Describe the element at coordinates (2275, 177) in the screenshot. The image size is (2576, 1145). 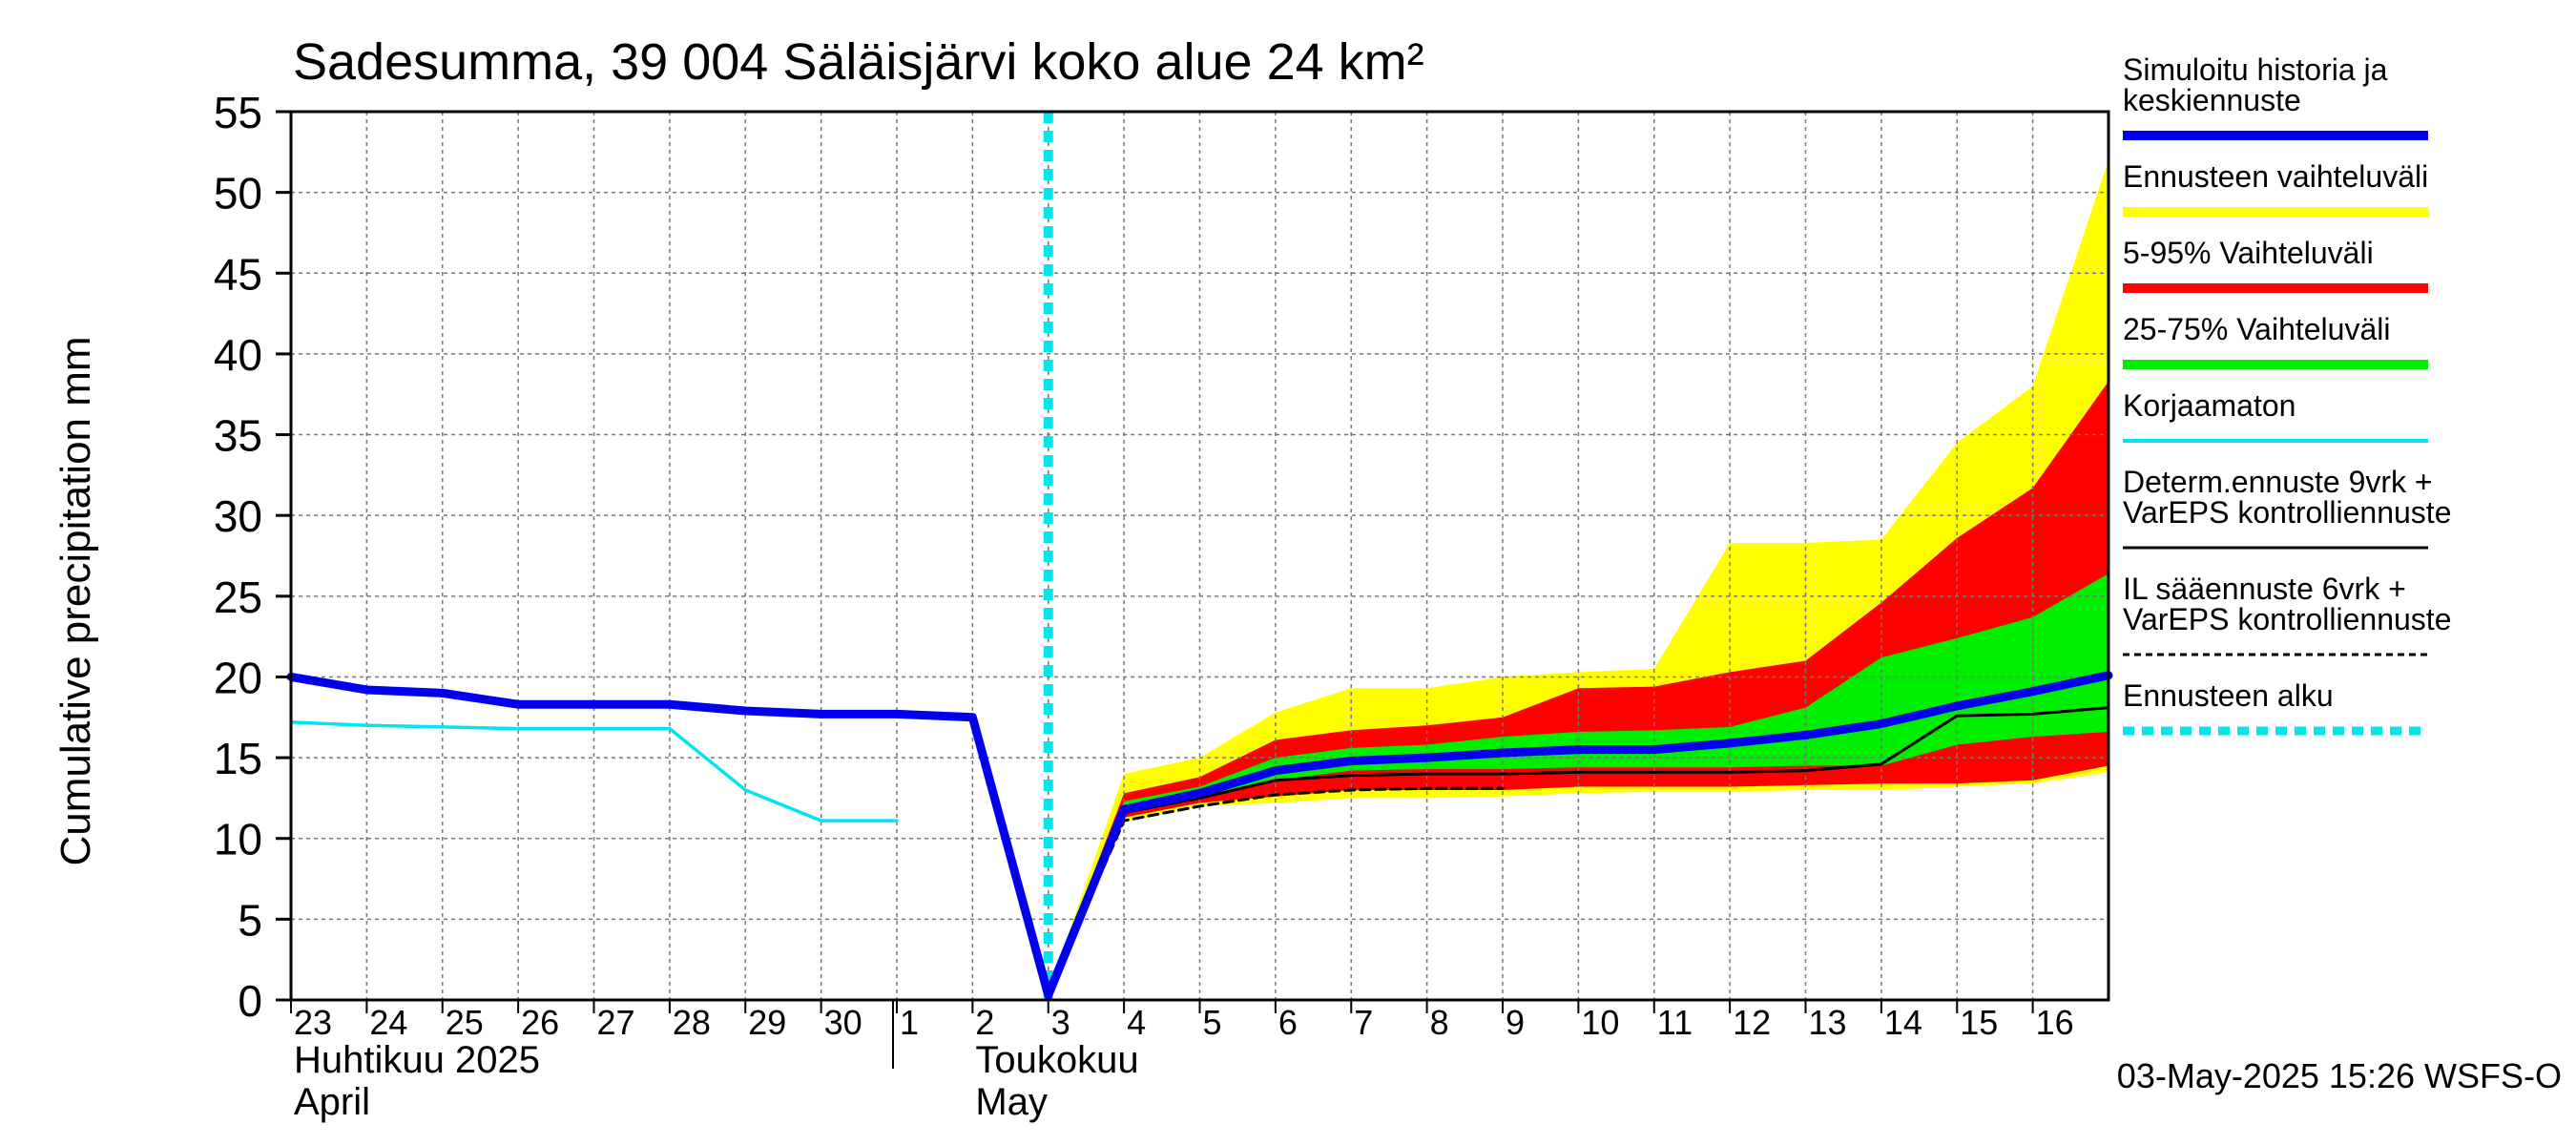
I see `legend-label: Ennusteen vaihteluväli` at that location.